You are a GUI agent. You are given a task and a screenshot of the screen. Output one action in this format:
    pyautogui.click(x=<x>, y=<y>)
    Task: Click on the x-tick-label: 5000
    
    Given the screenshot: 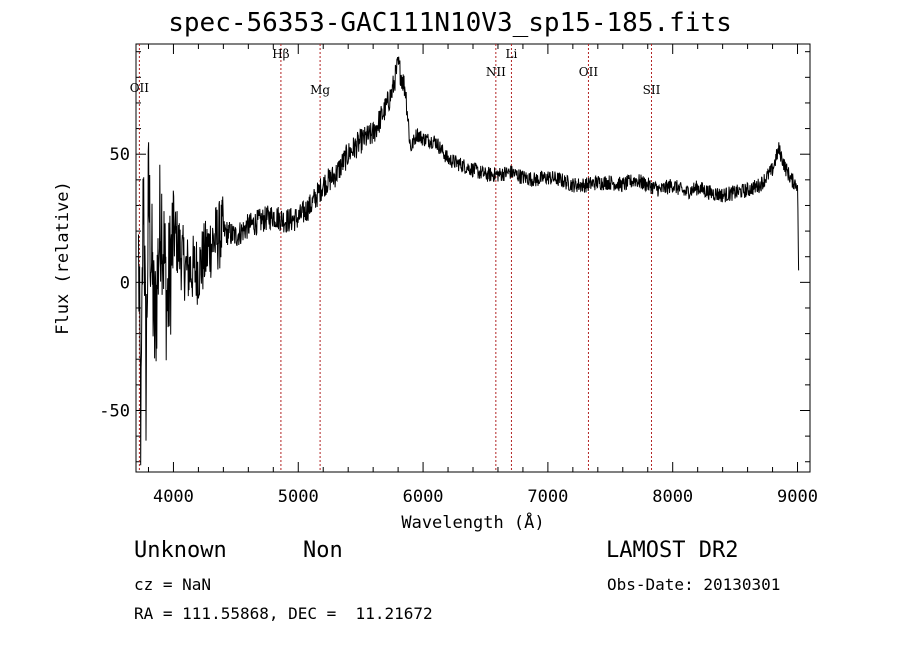 What is the action you would take?
    pyautogui.click(x=298, y=497)
    